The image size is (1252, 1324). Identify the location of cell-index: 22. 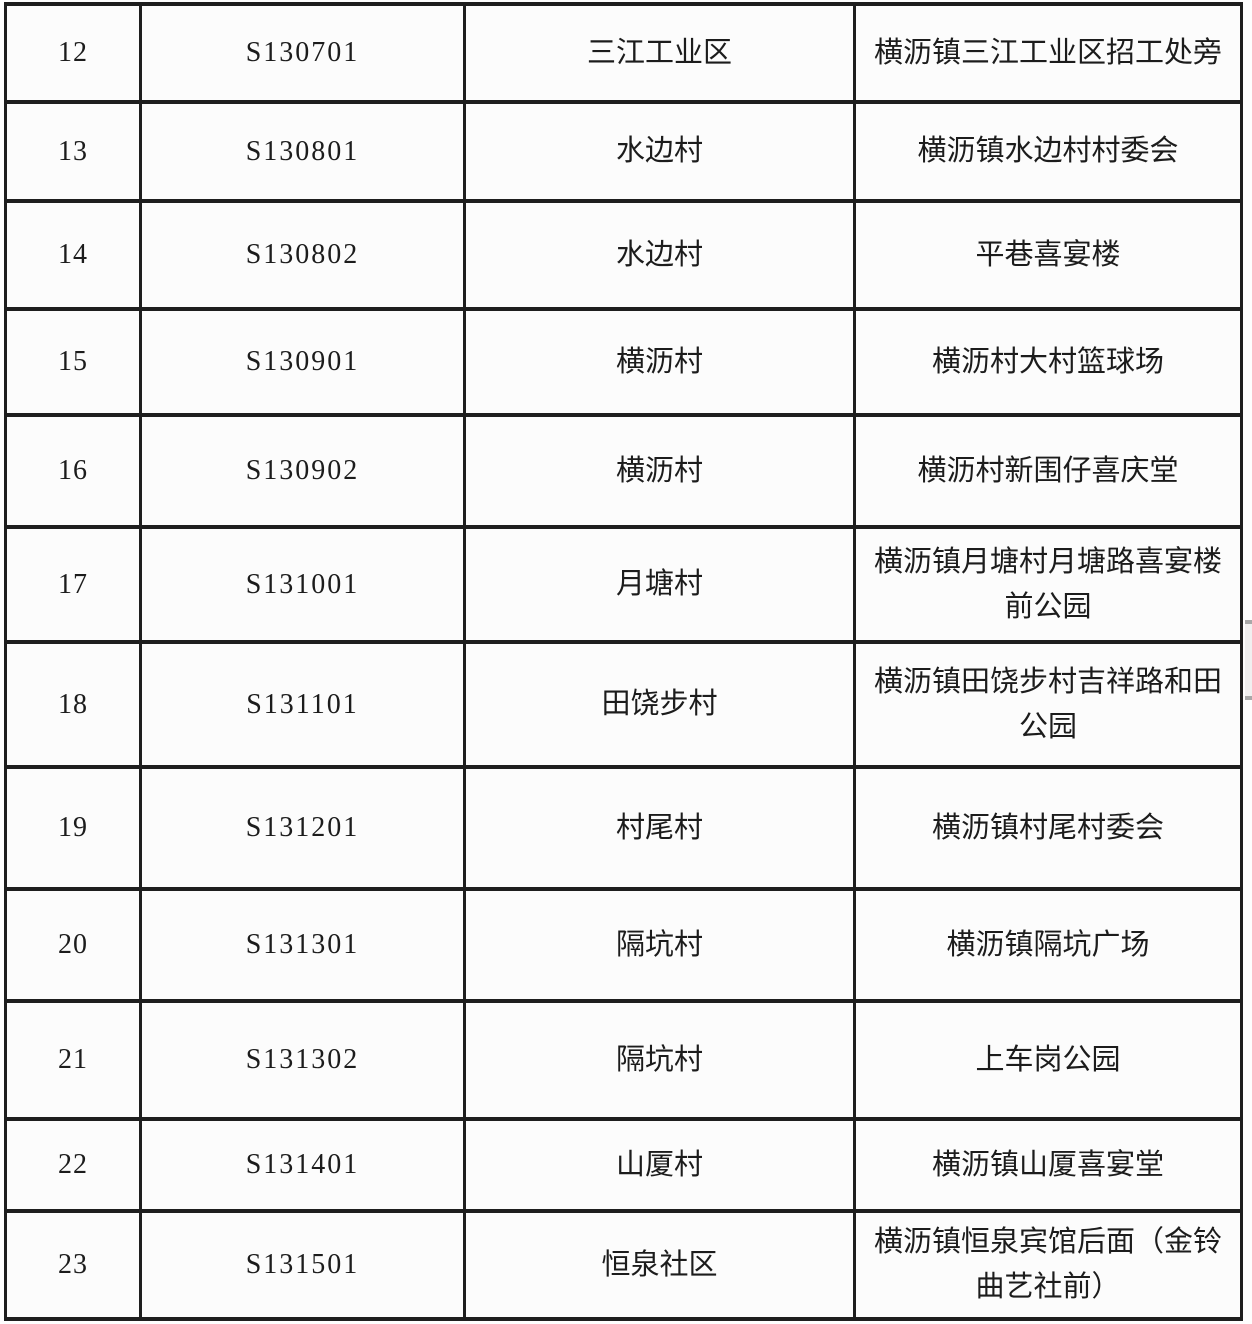
(73, 1165).